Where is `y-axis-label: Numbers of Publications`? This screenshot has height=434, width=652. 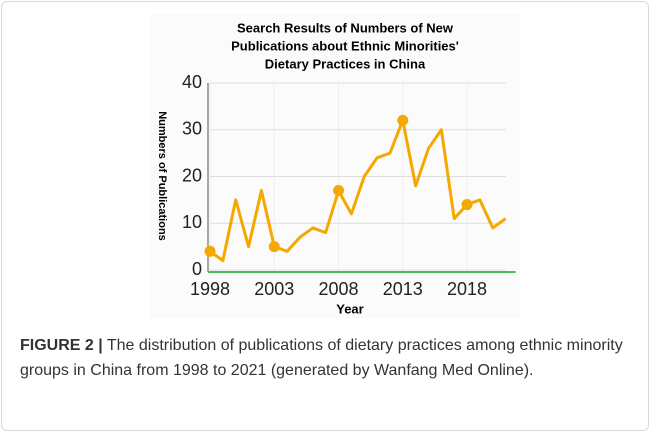
y-axis-label: Numbers of Publications is located at coordinates (162, 176).